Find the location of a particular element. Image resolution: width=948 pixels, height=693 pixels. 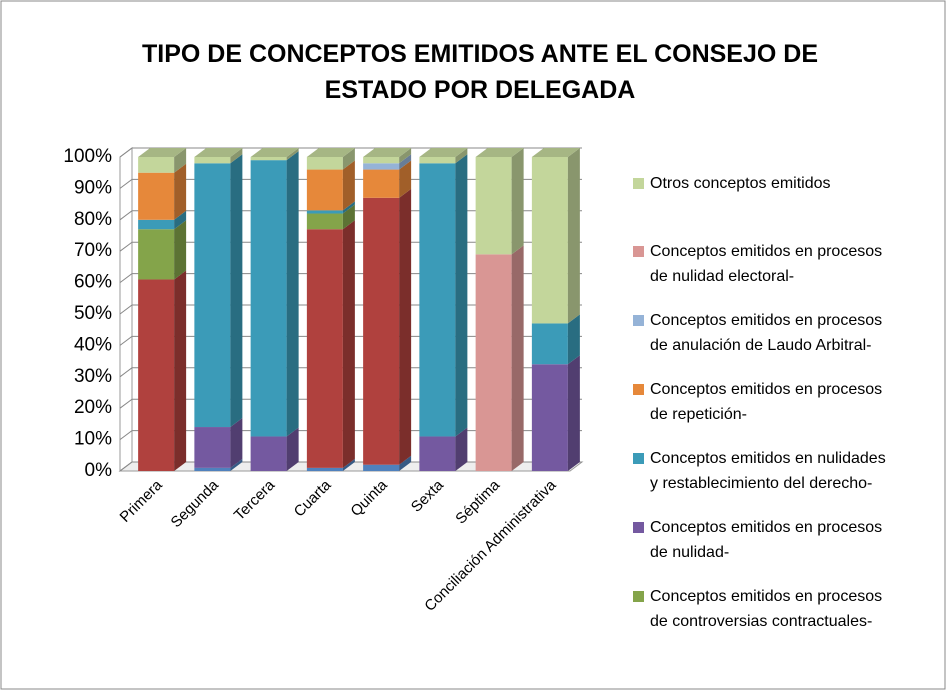

y-tick-label: 40% is located at coordinates (93, 344).